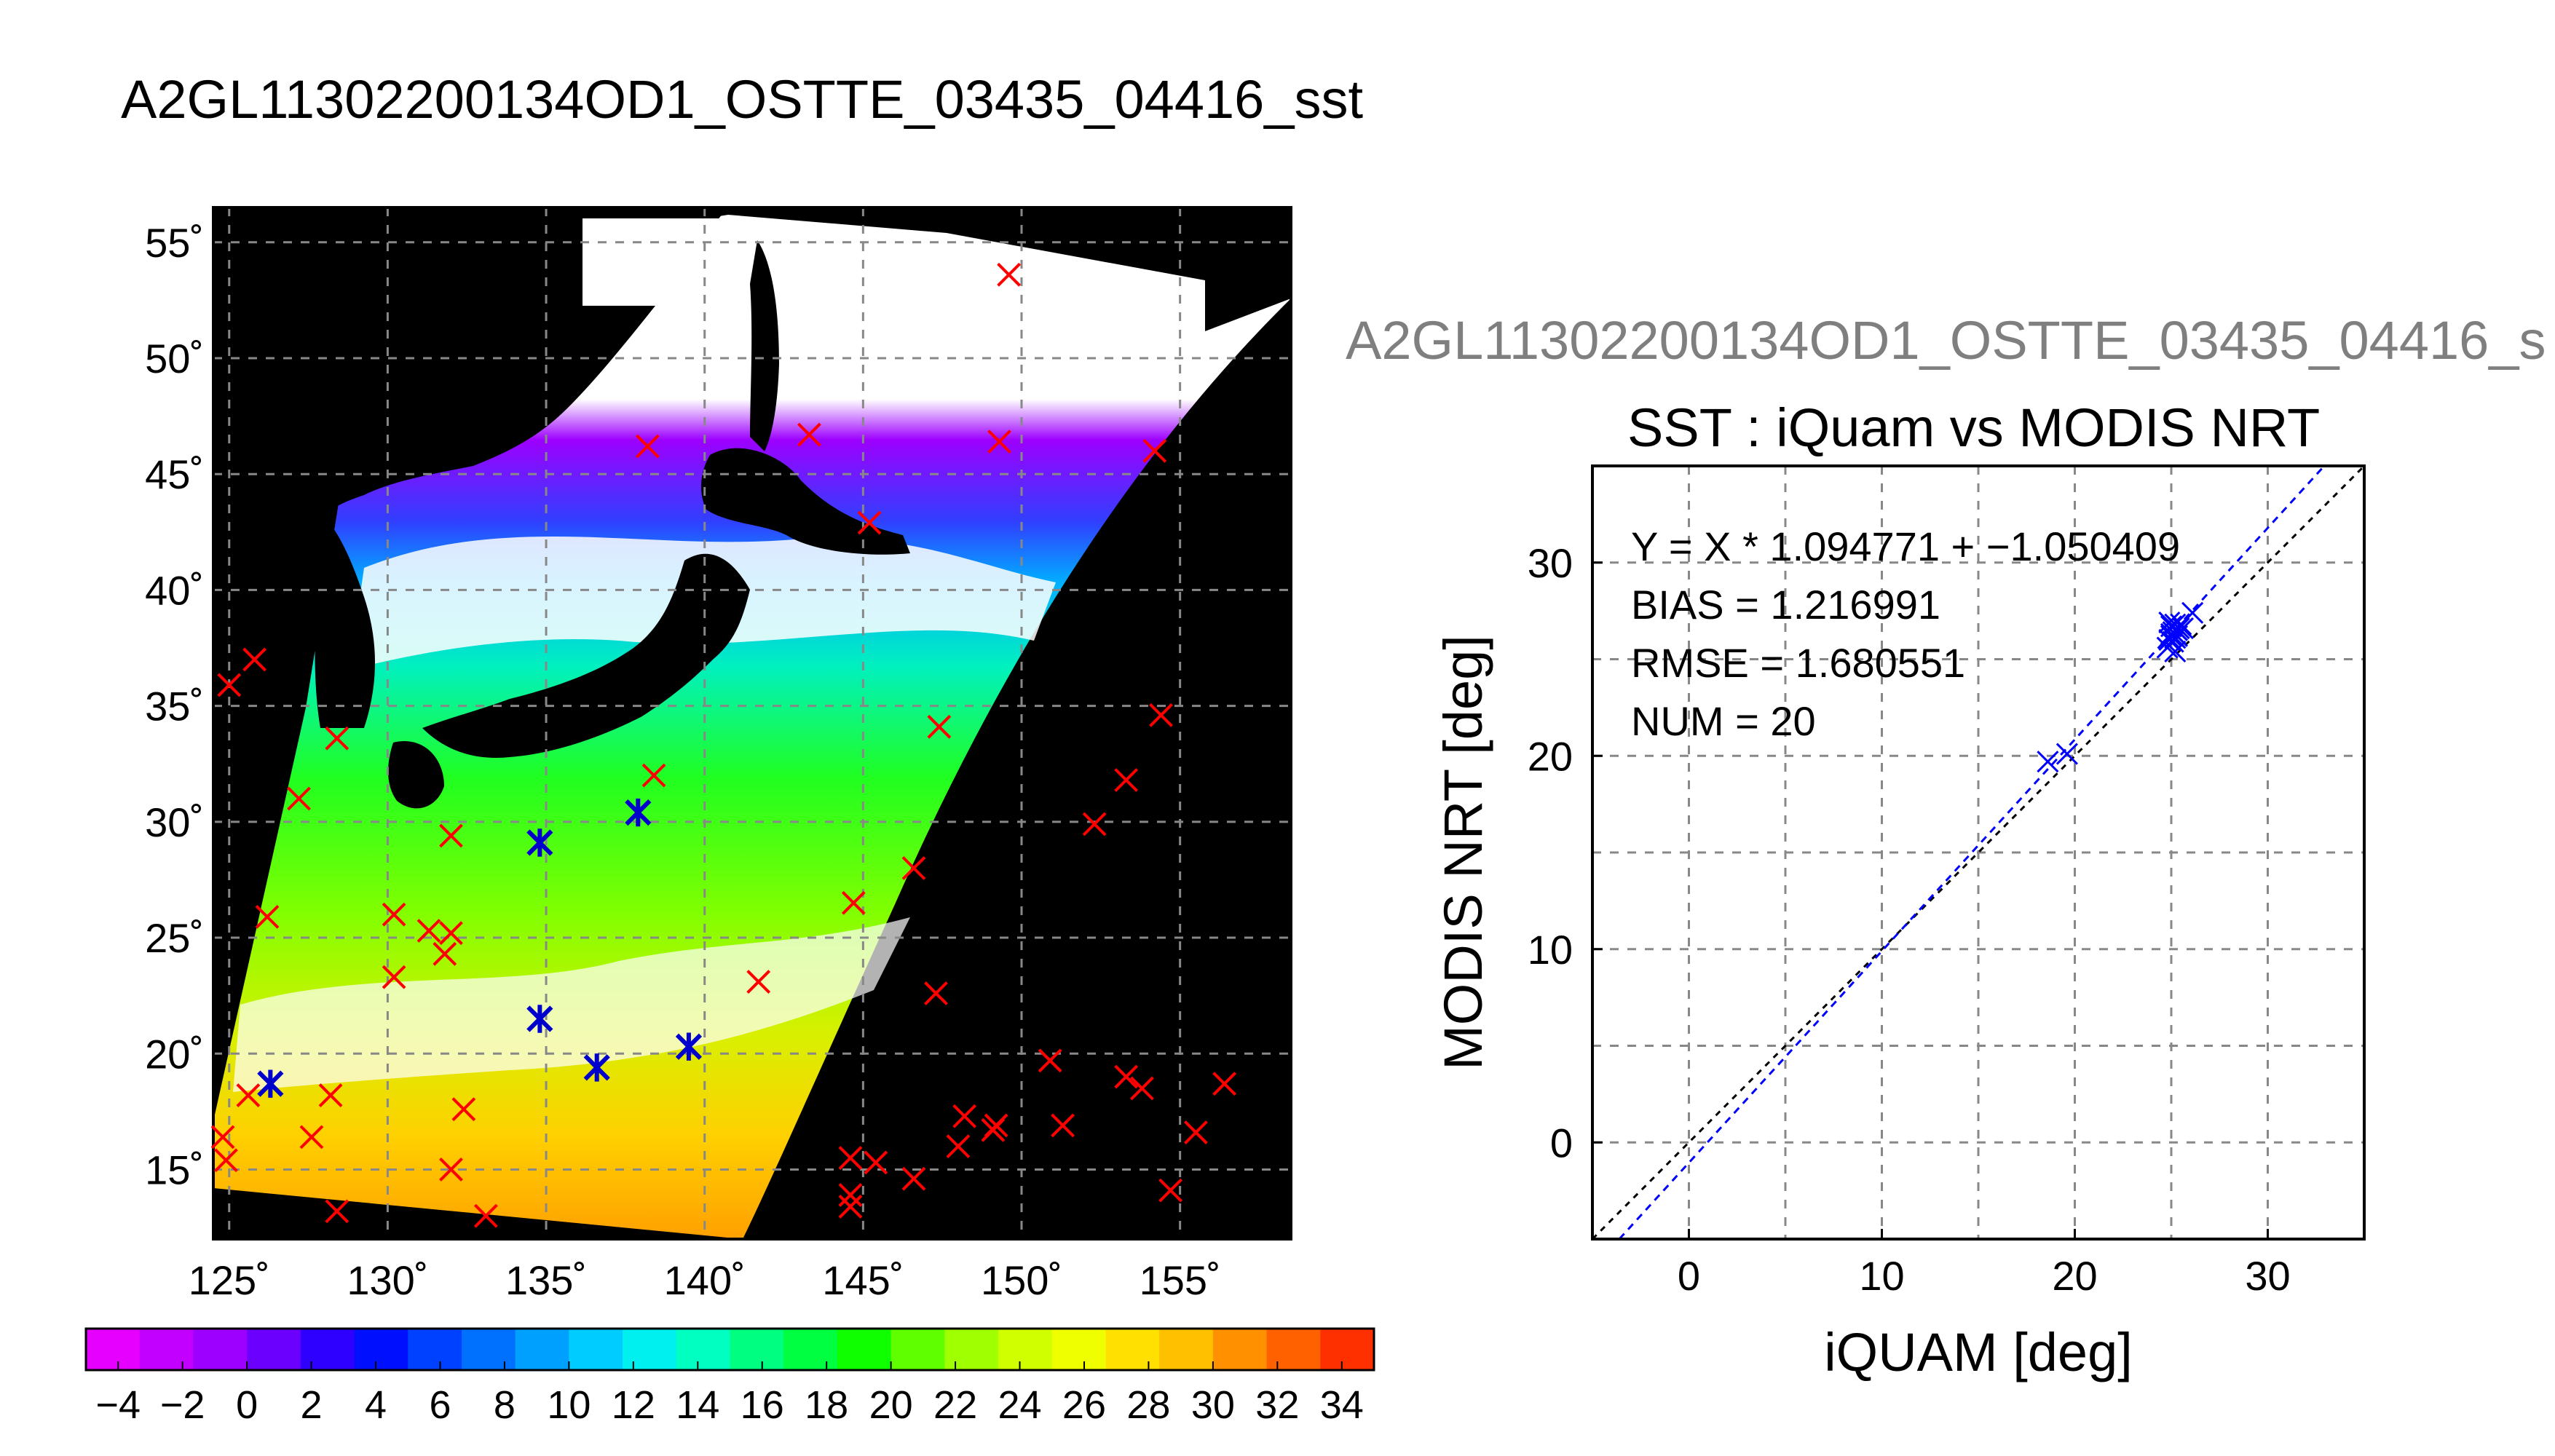 The image size is (2555, 1456). Describe the element at coordinates (387, 1280) in the screenshot. I see `lon-tick-label: 130˚` at that location.